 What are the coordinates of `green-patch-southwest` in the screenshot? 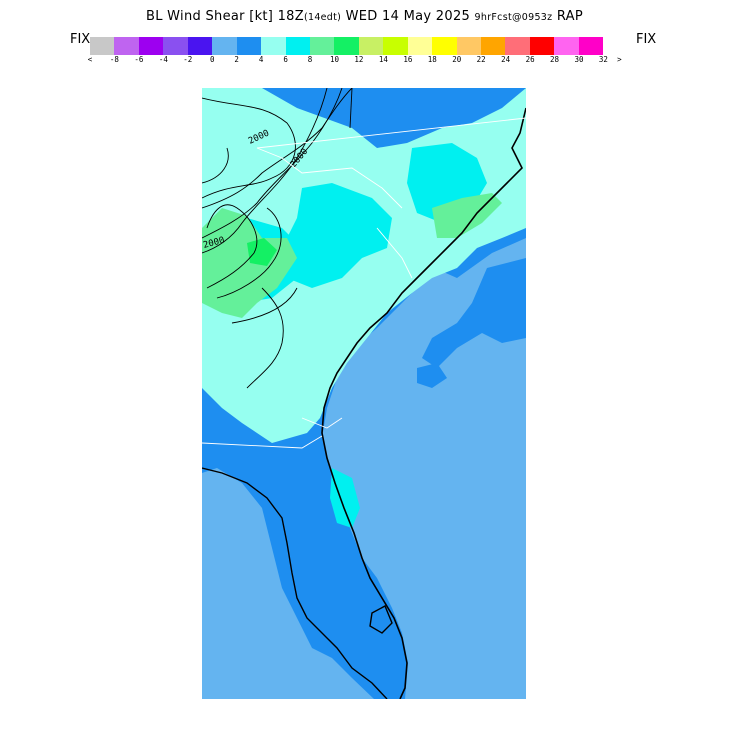 It's located at (249, 263).